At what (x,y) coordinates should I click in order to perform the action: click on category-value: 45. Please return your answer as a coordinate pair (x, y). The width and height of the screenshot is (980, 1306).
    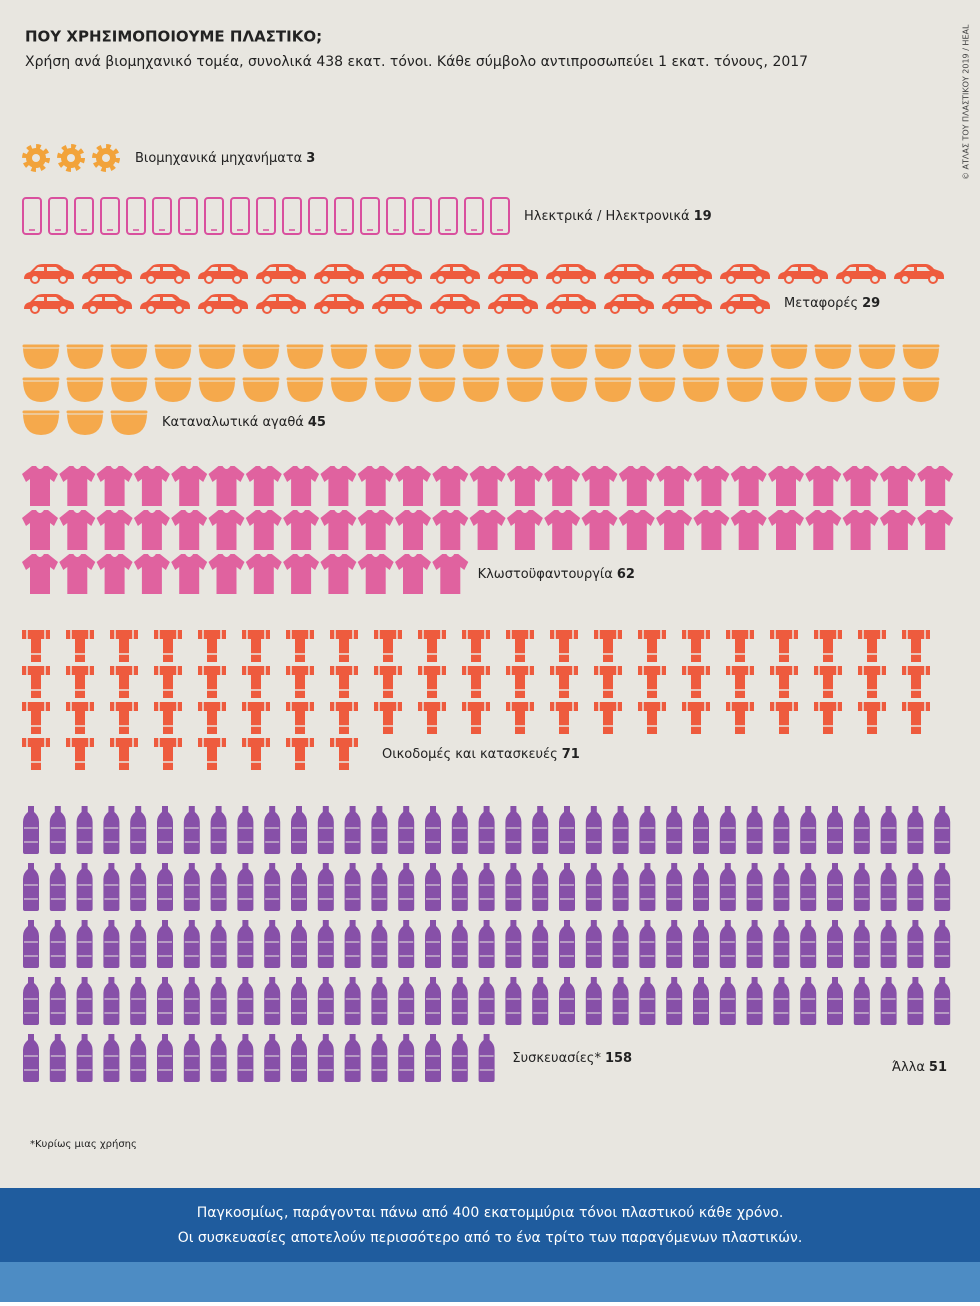
    Looking at the image, I should click on (317, 422).